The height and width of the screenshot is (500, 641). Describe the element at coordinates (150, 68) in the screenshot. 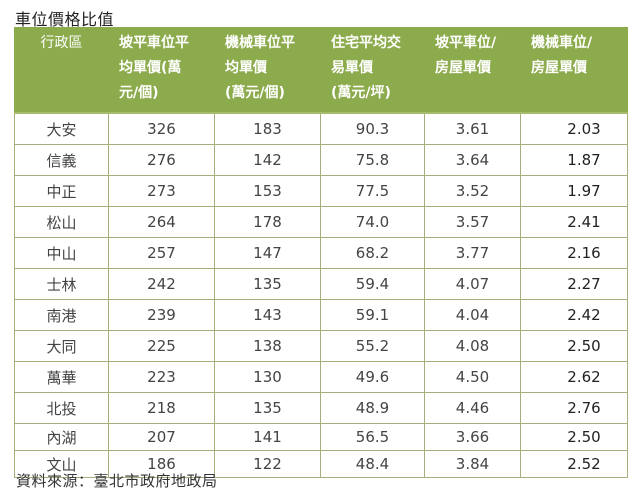

I see `header-line: 均單價(萬` at that location.